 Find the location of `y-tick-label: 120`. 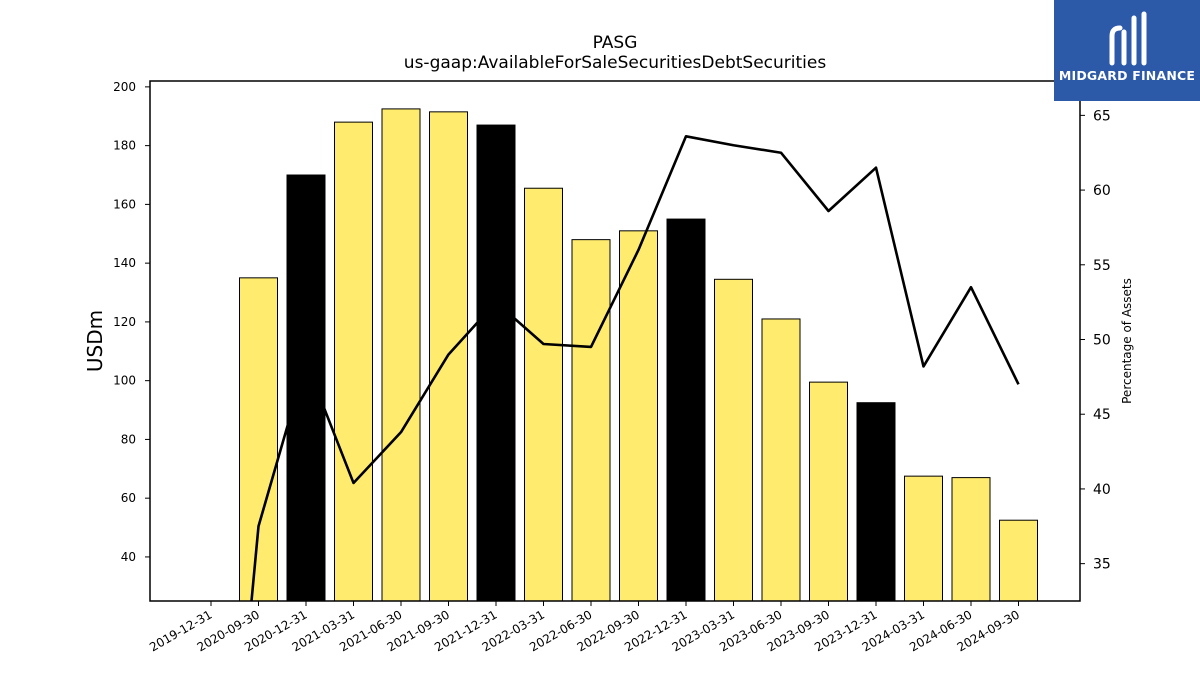

y-tick-label: 120 is located at coordinates (124, 322).